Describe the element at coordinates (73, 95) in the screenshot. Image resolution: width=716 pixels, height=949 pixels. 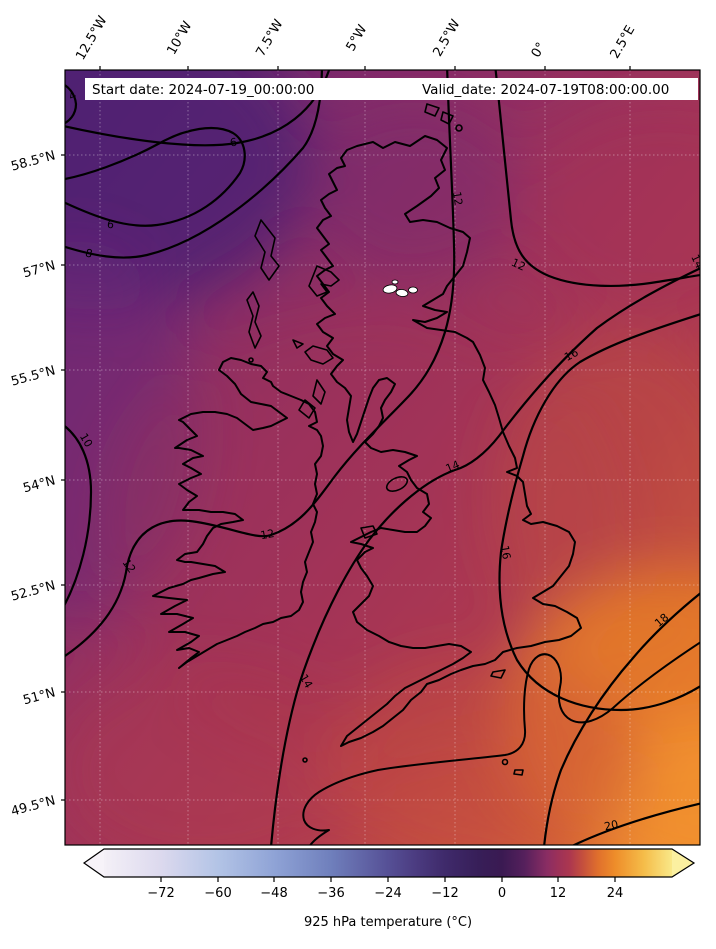
I see `contour-label: 4` at that location.